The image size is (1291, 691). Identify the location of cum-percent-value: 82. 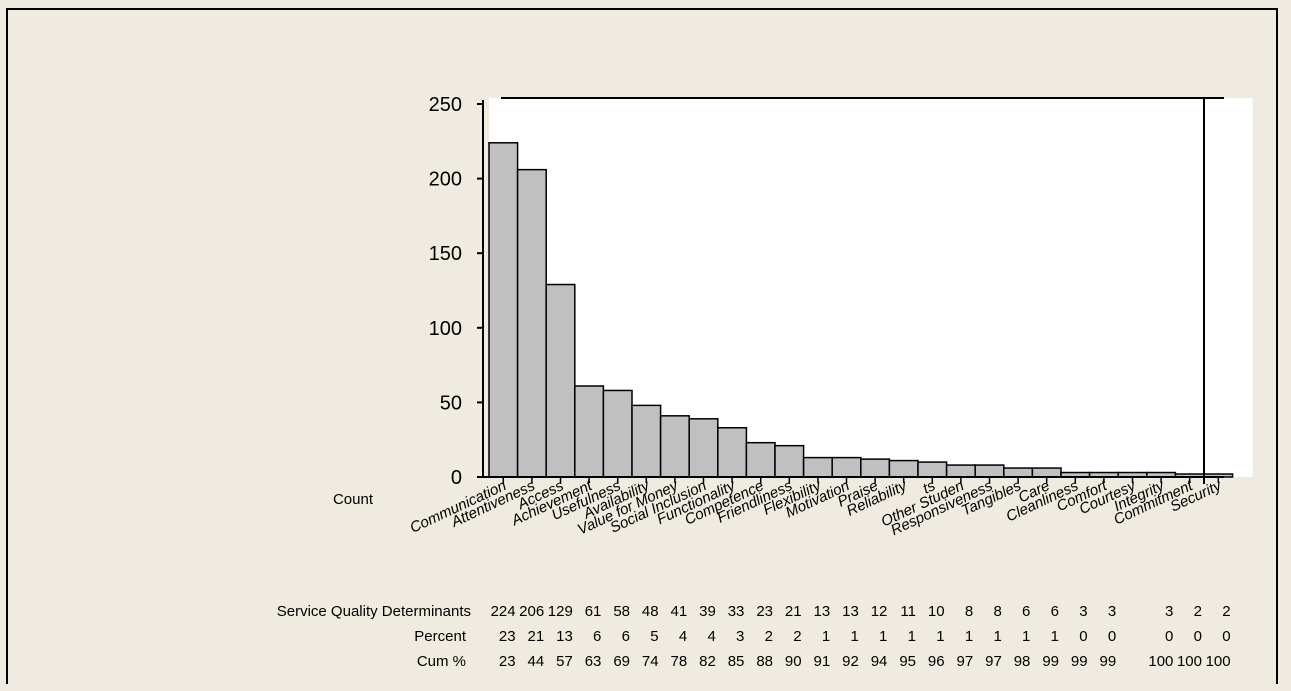
(707, 661).